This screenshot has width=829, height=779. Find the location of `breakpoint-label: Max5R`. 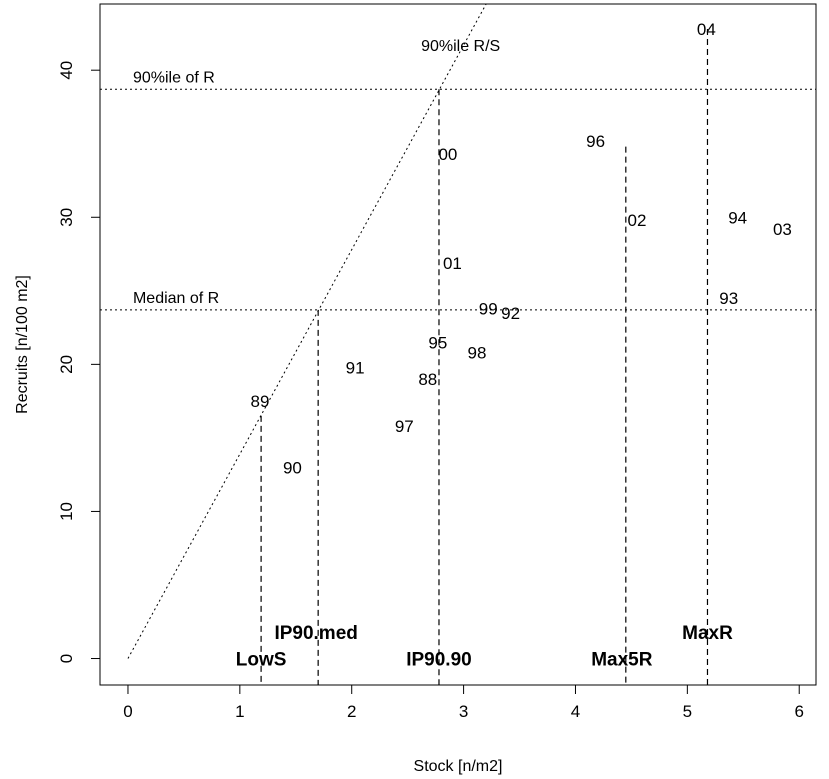

breakpoint-label: Max5R is located at coordinates (622, 660).